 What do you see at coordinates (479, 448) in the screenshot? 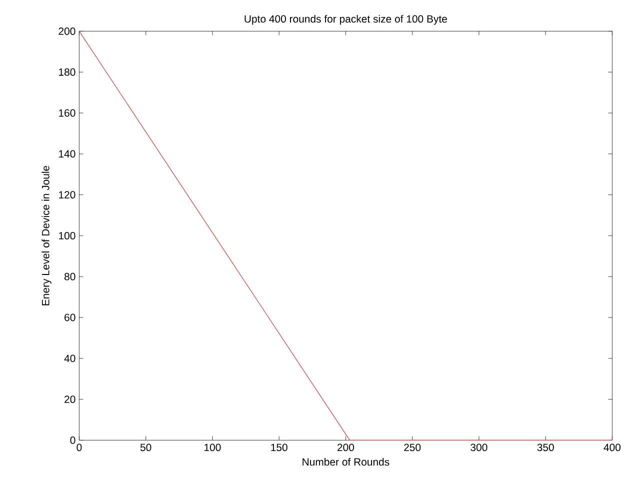
I see `x-tick-label: 300` at bounding box center [479, 448].